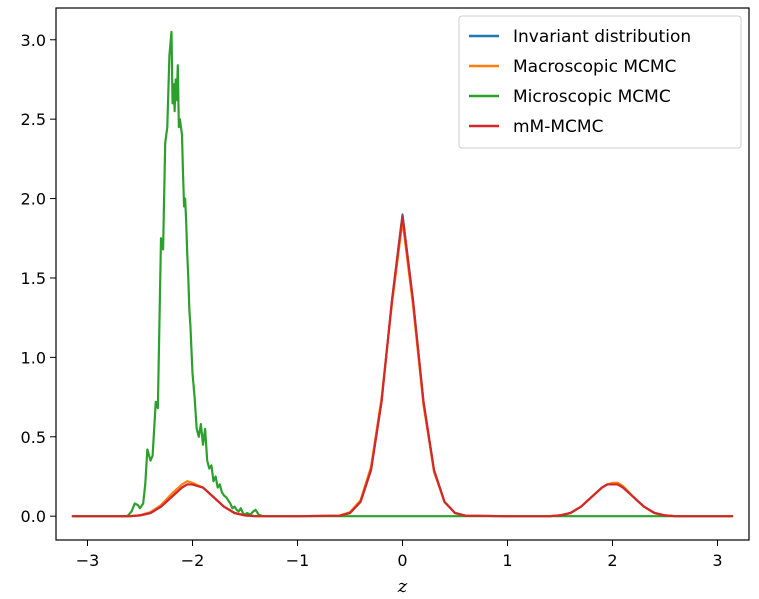  I want to click on x-tick-label: −2, so click(193, 560).